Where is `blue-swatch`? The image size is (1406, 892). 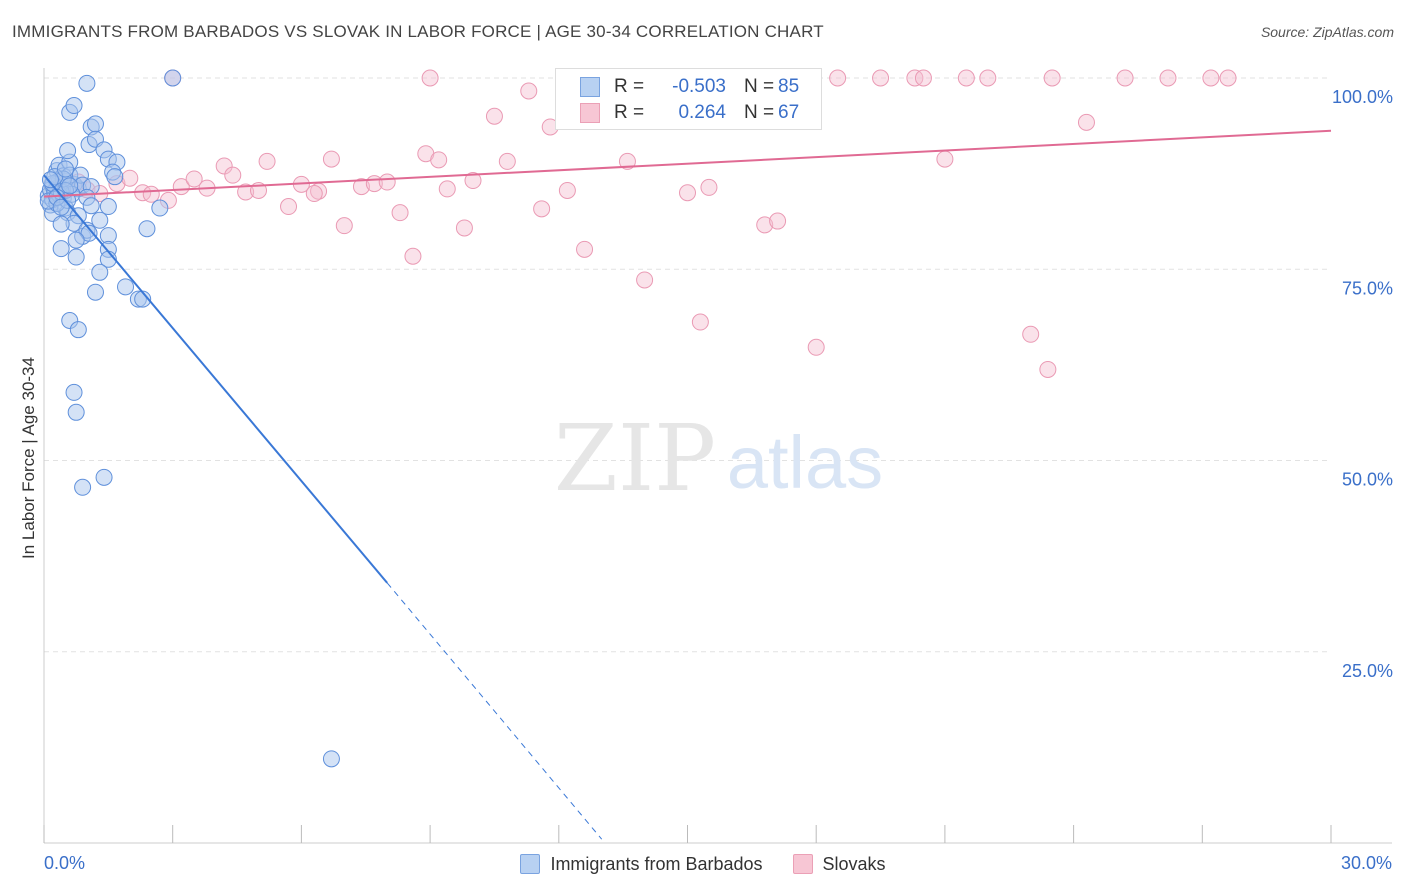 blue-swatch is located at coordinates (590, 87).